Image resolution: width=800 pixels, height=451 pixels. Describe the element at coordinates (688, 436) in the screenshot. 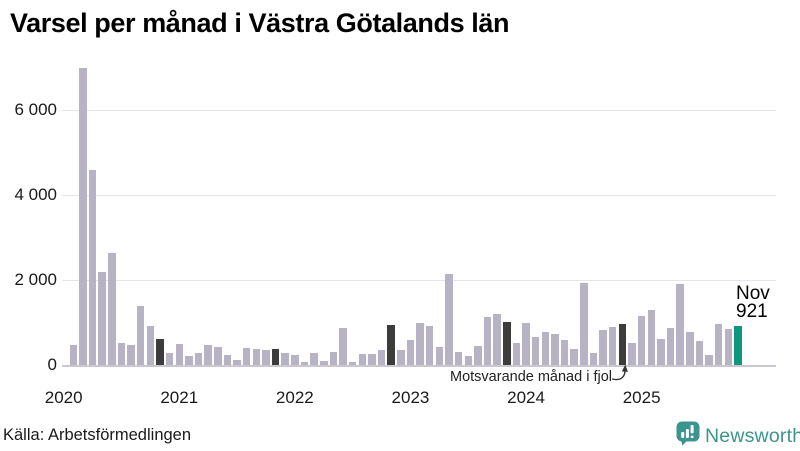

I see `newsworthy-logo-icon` at that location.